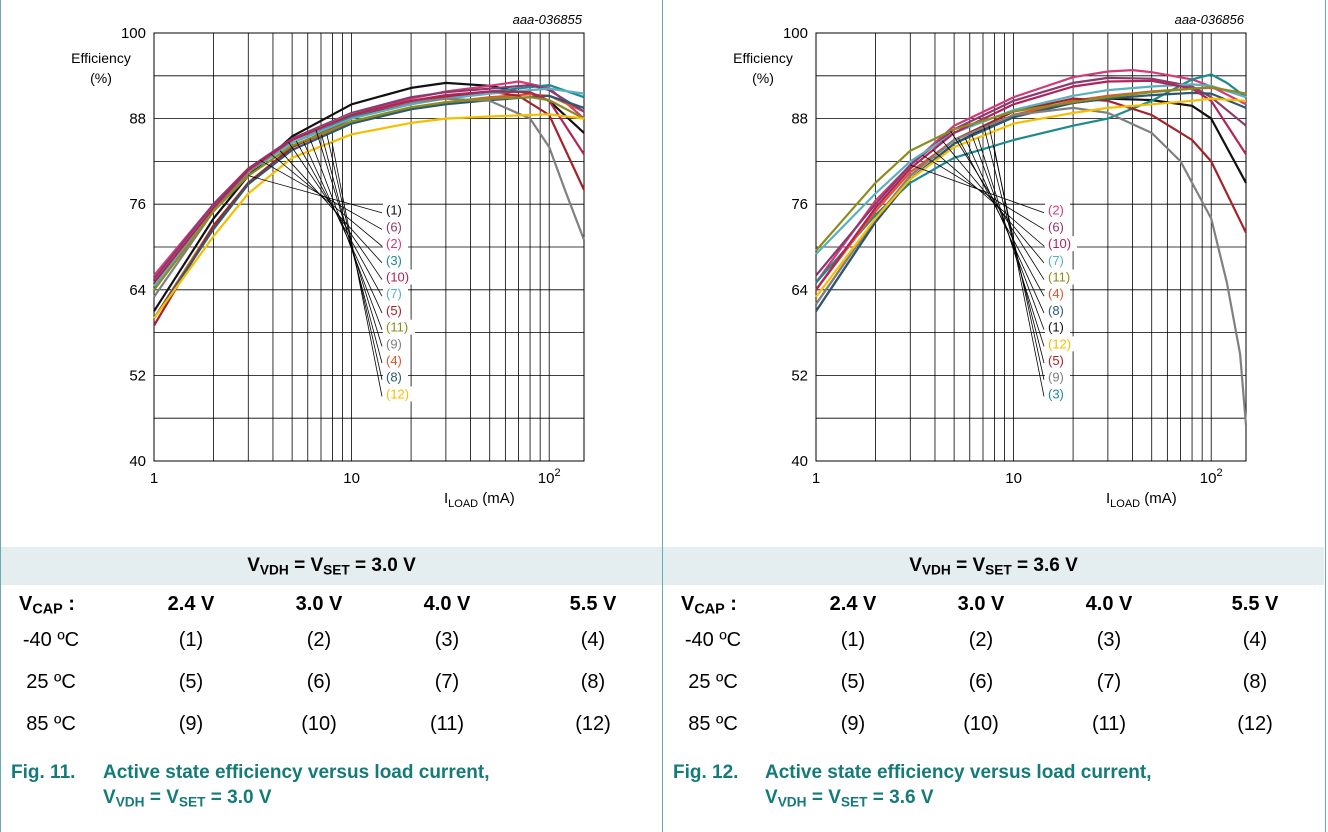 This screenshot has width=1328, height=832. I want to click on table-cell: (5), so click(853, 682).